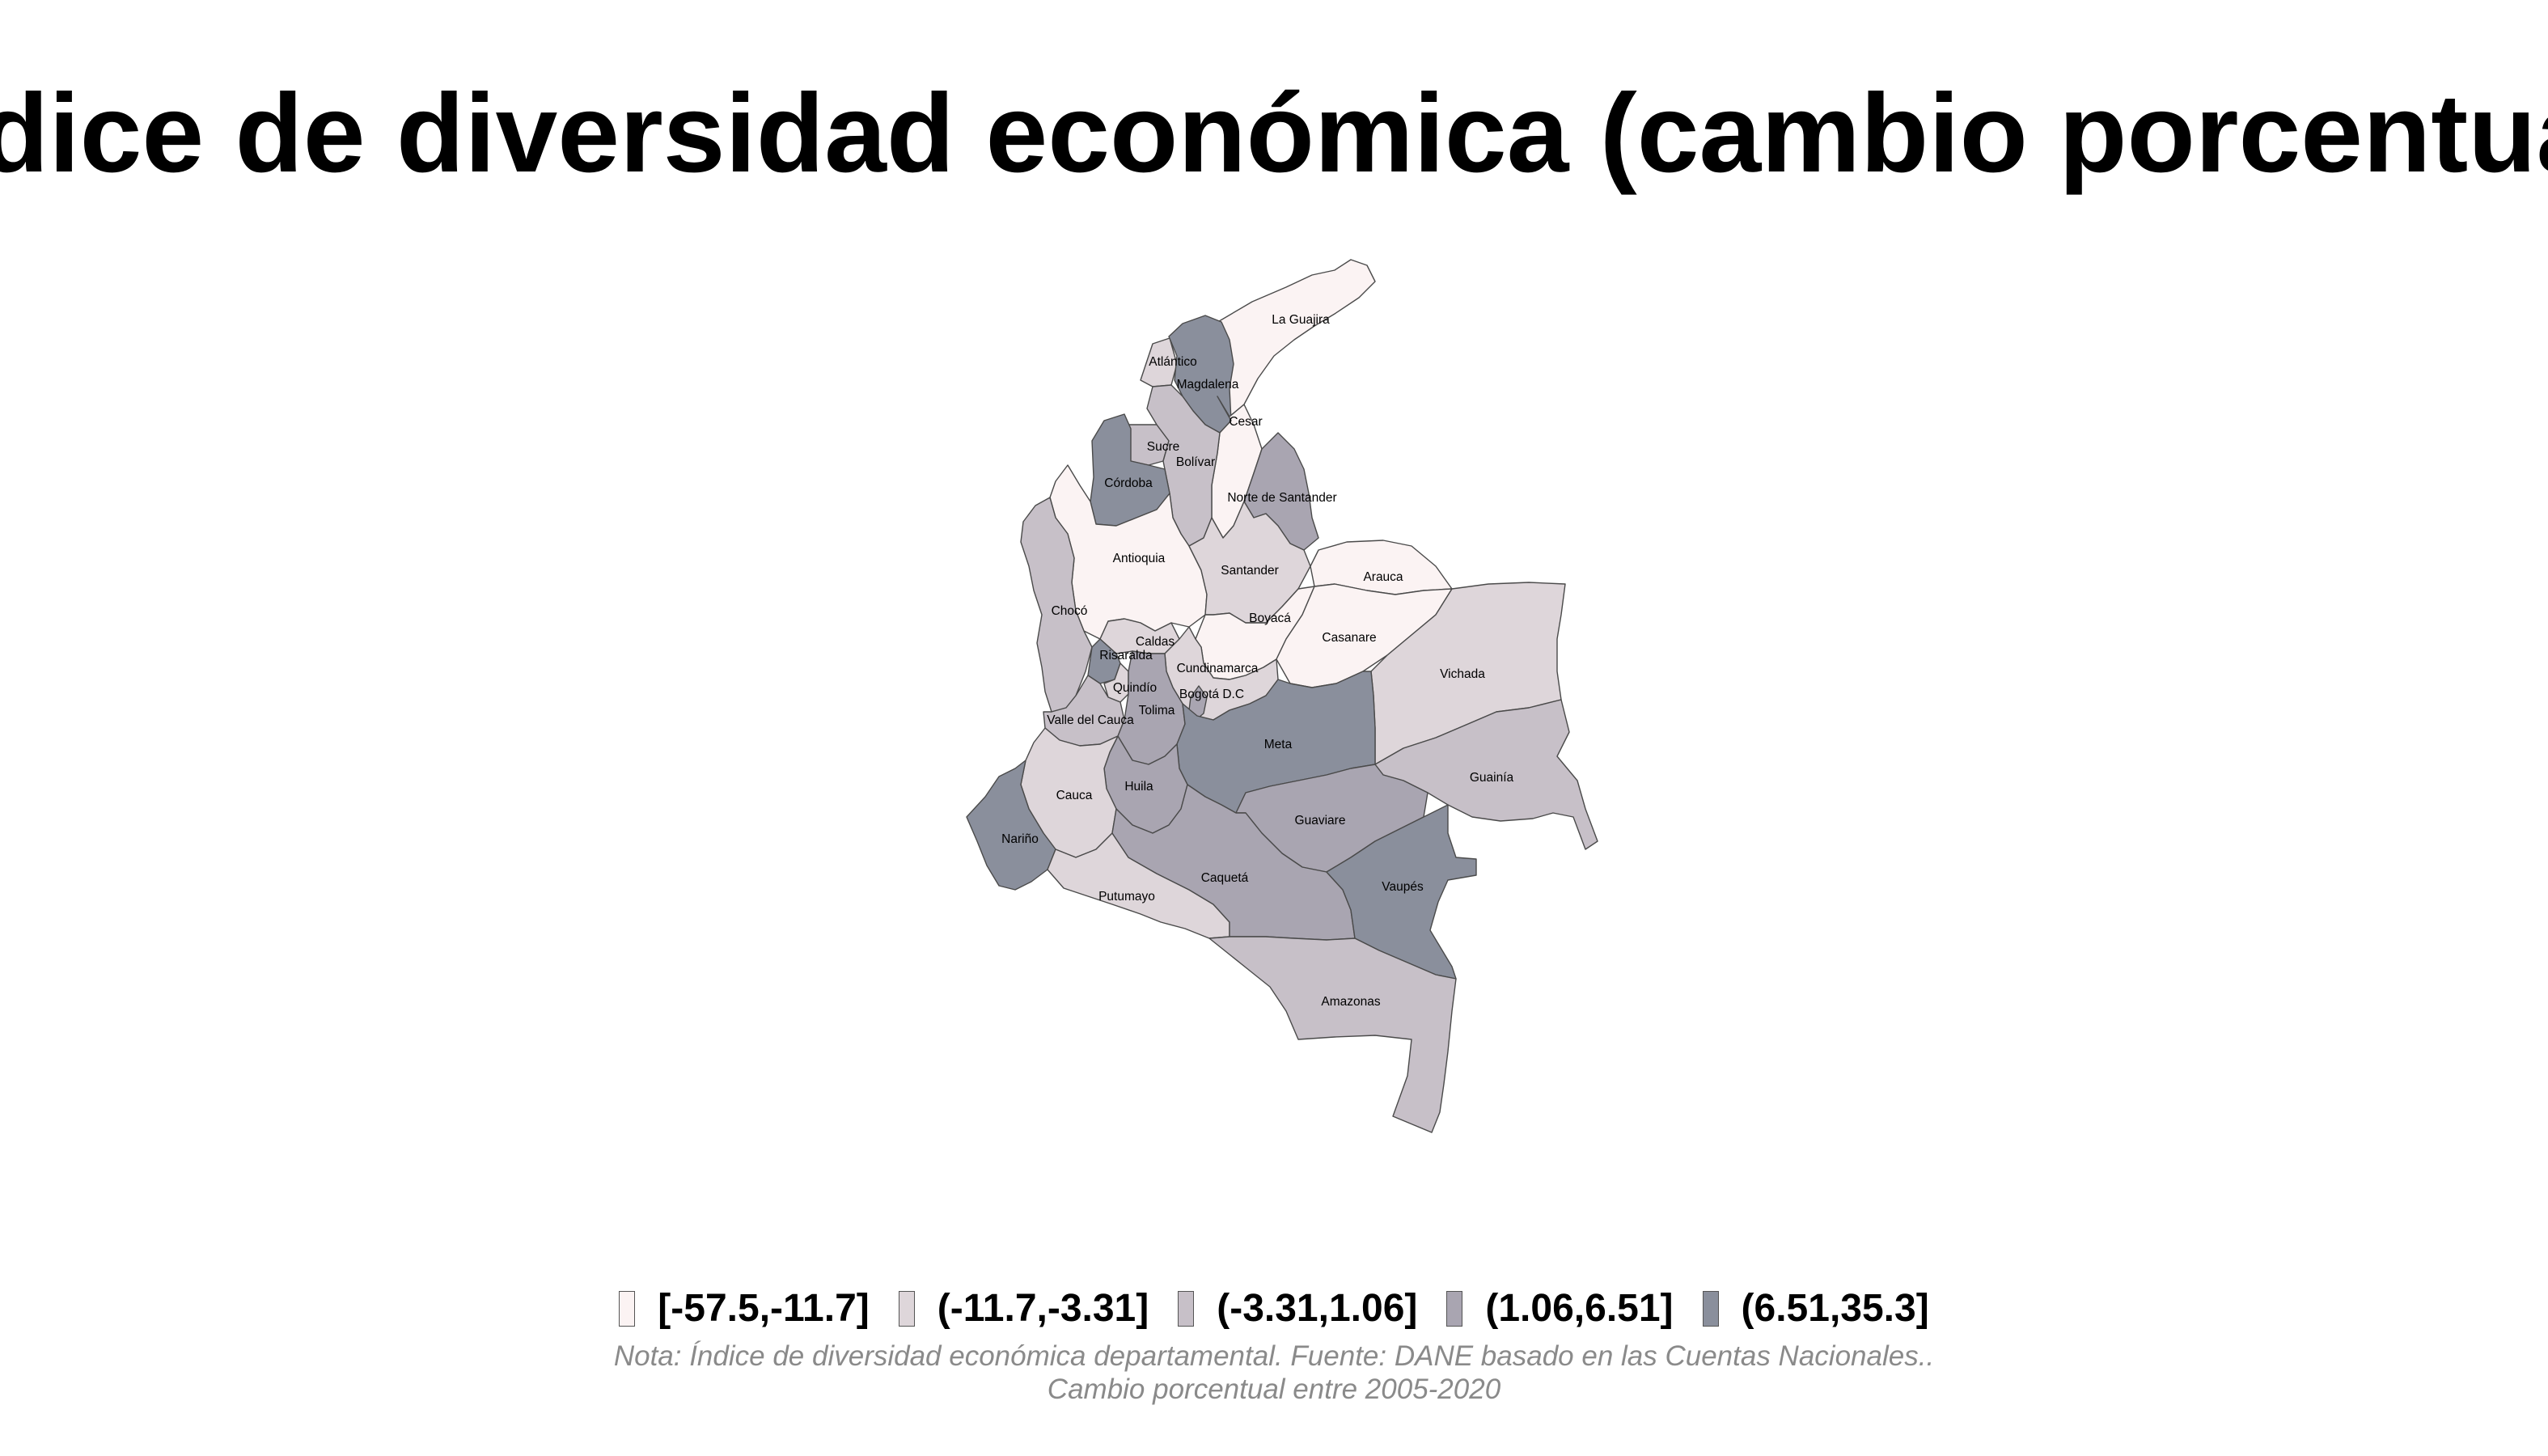 This screenshot has width=2548, height=1456. Describe the element at coordinates (1218, 668) in the screenshot. I see `department-label-cundinamarca: Cundinamarca` at that location.